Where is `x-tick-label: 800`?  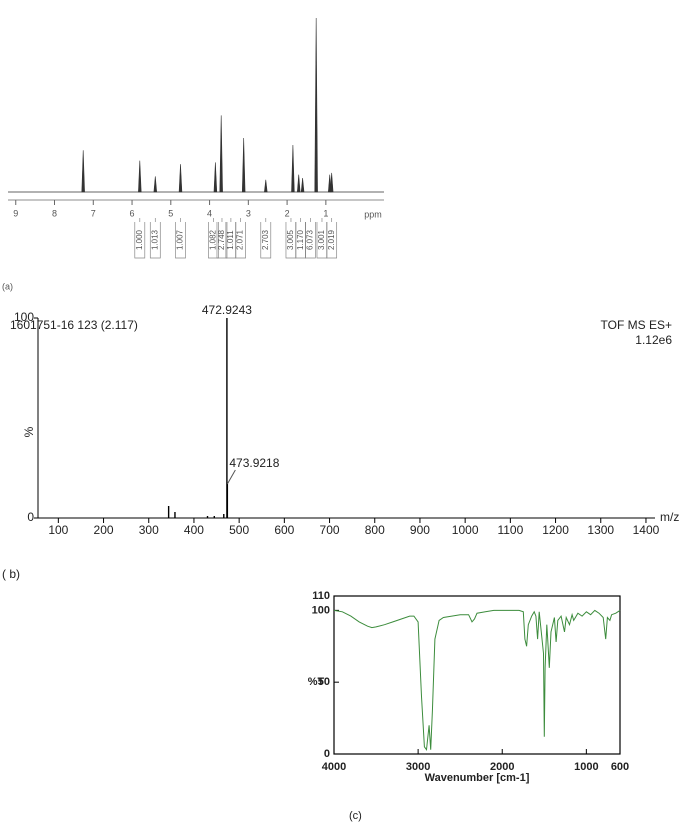 x-tick-label: 800 is located at coordinates (375, 530).